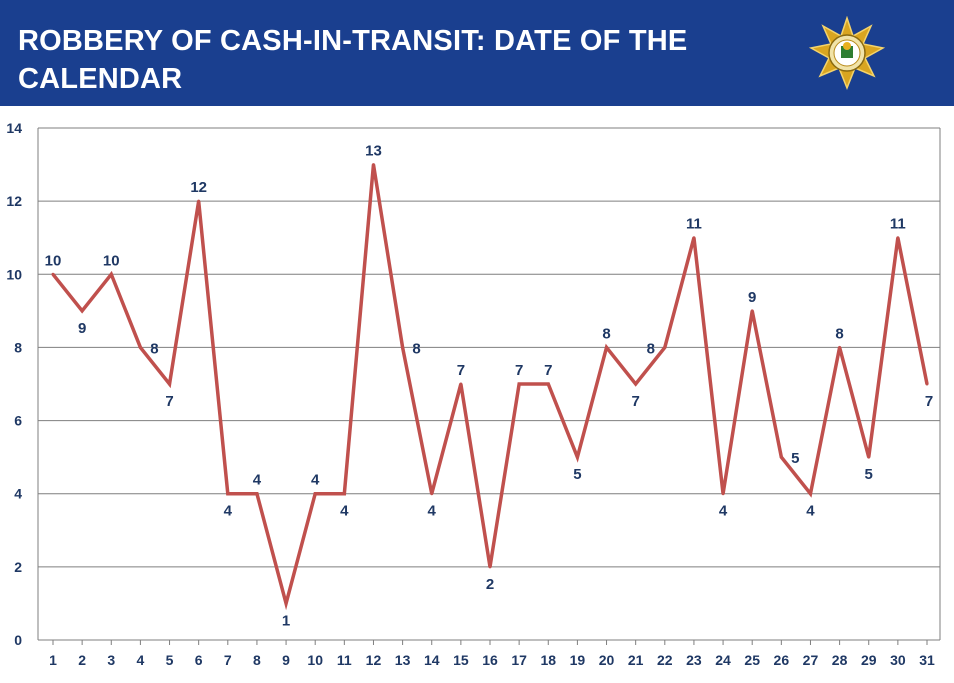 The height and width of the screenshot is (683, 954). What do you see at coordinates (315, 660) in the screenshot?
I see `x-tick-label: 10` at bounding box center [315, 660].